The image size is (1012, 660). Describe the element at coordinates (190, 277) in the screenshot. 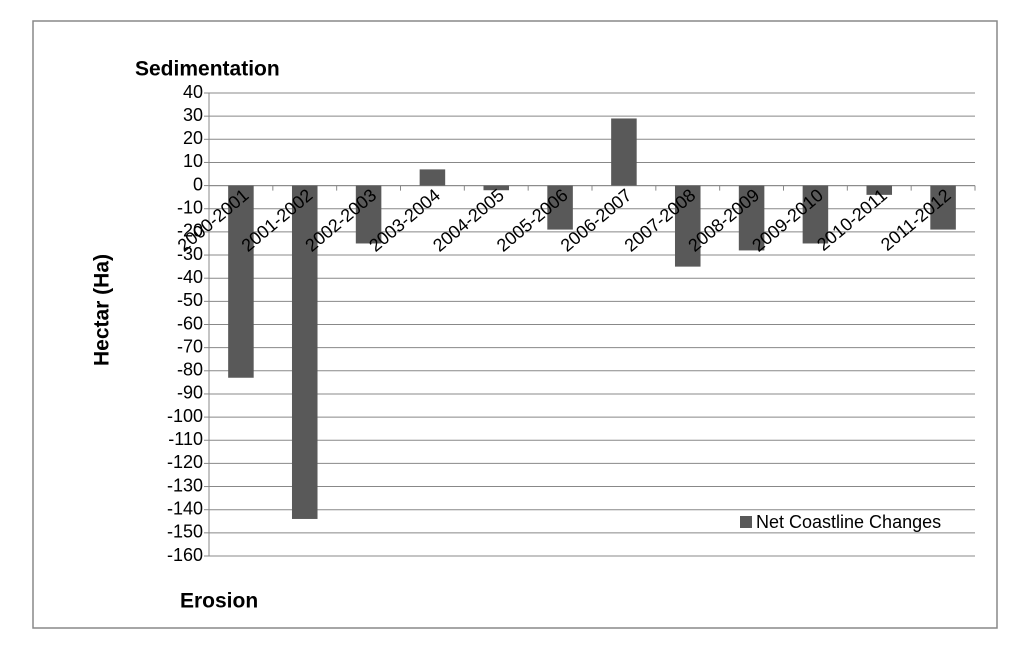

I see `y-tick-label: -40` at that location.